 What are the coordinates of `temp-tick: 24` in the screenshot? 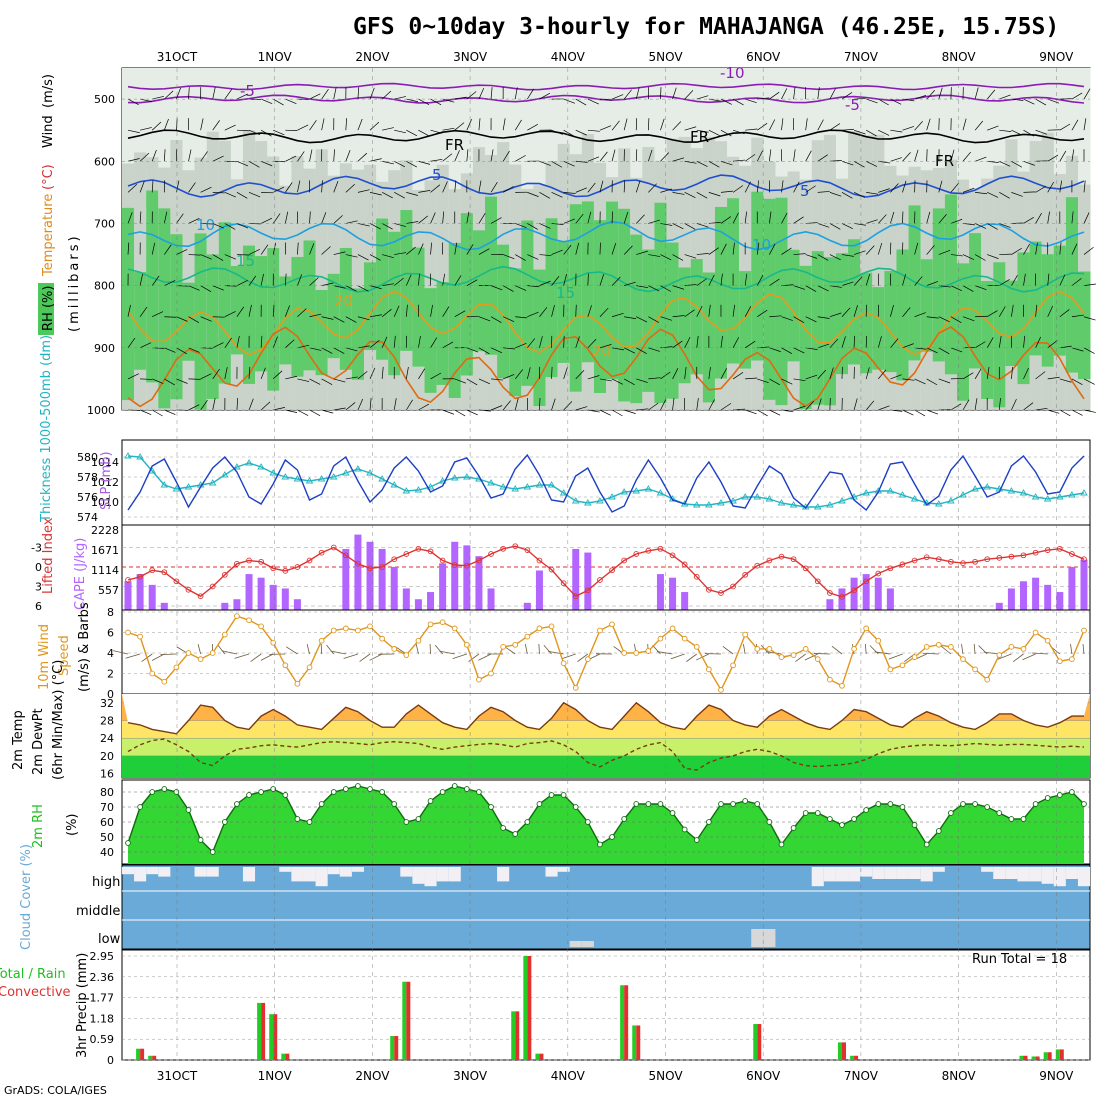 It's located at (107, 738).